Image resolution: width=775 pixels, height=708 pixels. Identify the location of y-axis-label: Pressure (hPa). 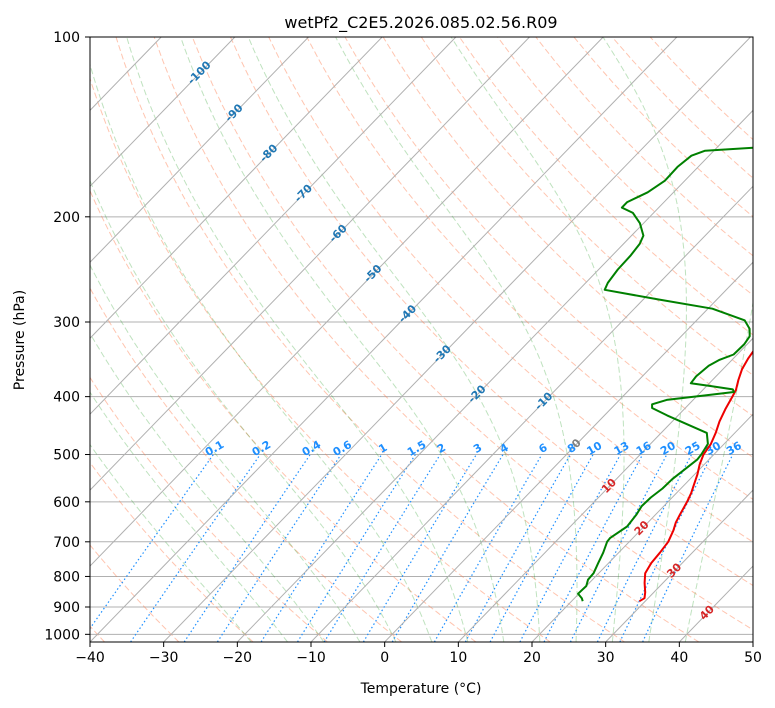
(20, 340).